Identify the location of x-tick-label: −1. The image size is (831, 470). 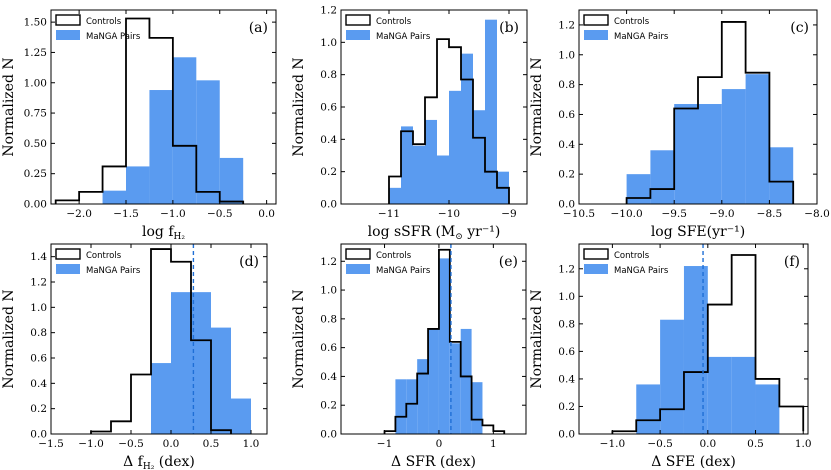
(384, 444).